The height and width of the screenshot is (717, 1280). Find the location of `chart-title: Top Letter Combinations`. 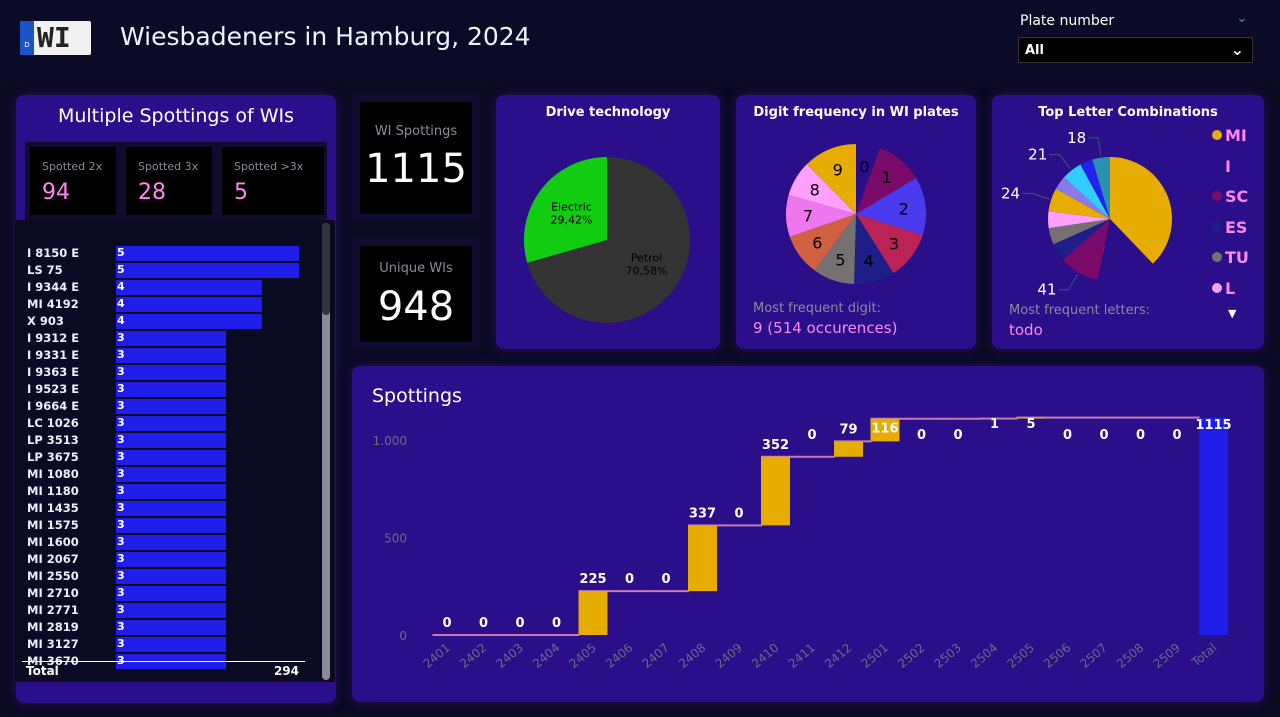

chart-title: Top Letter Combinations is located at coordinates (1128, 112).